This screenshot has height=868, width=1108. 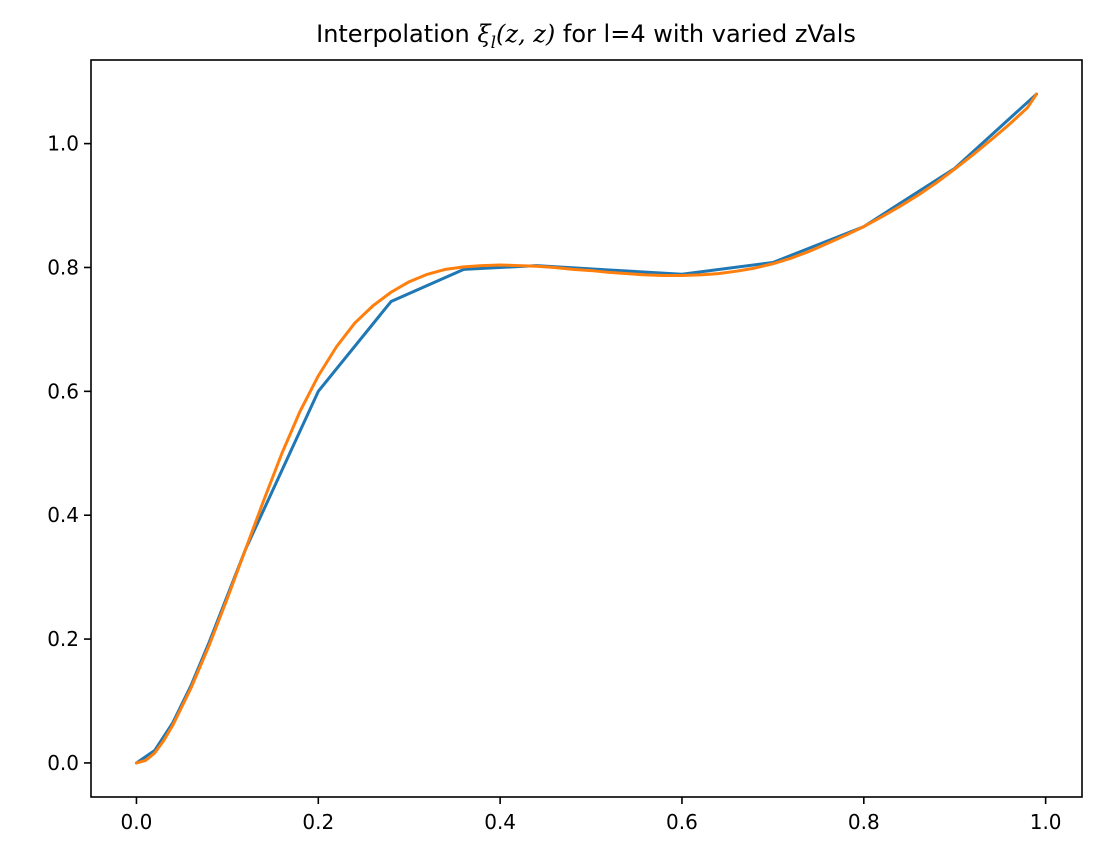 What do you see at coordinates (484, 34) in the screenshot?
I see `title-math-symbol: ξ` at bounding box center [484, 34].